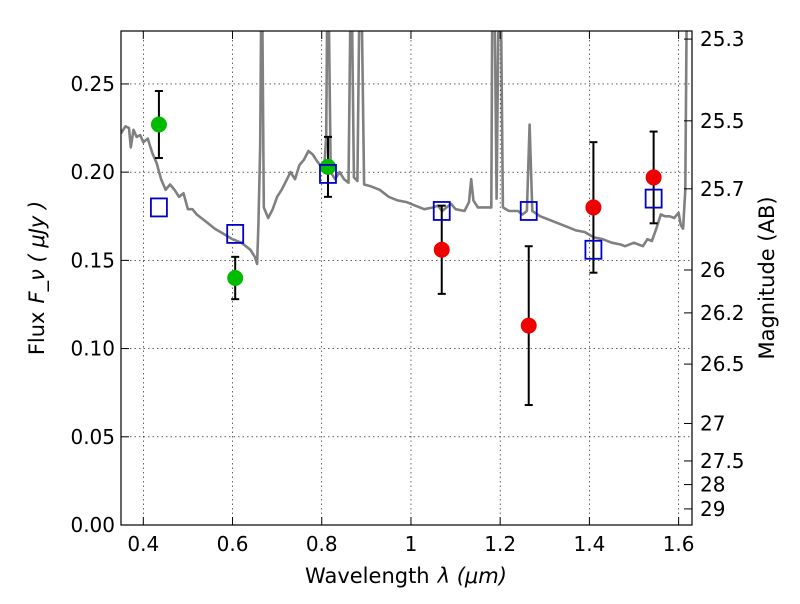 The height and width of the screenshot is (604, 800). What do you see at coordinates (322, 544) in the screenshot?
I see `x-tick-label: 0.8` at bounding box center [322, 544].